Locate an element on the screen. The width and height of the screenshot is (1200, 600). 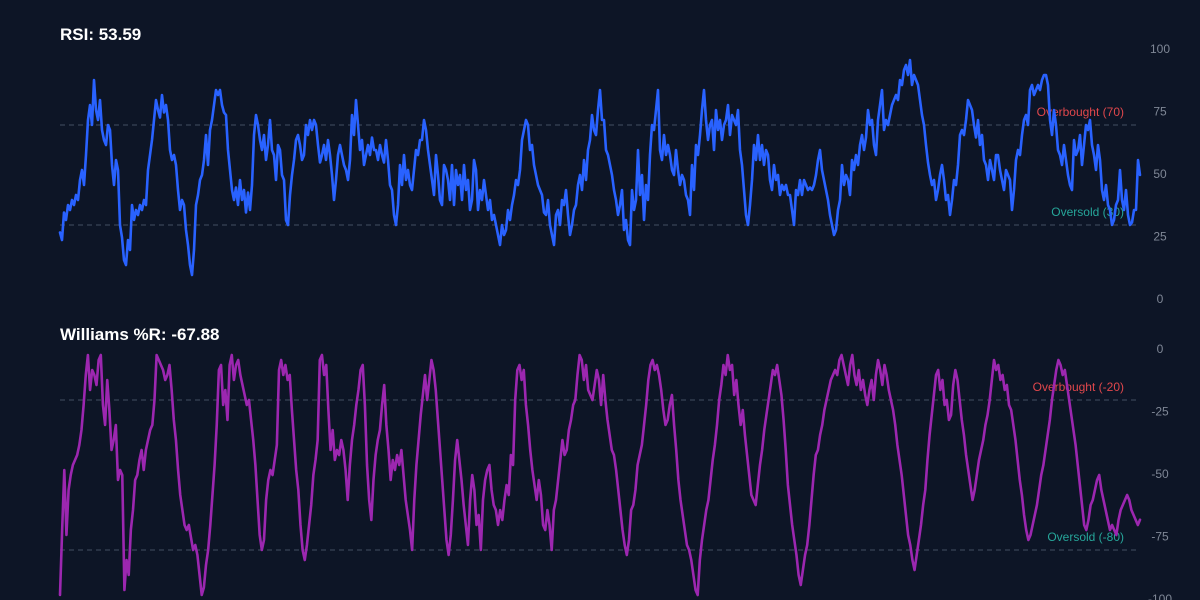
rsi-title: RSI: 53.59 is located at coordinates (100, 34).